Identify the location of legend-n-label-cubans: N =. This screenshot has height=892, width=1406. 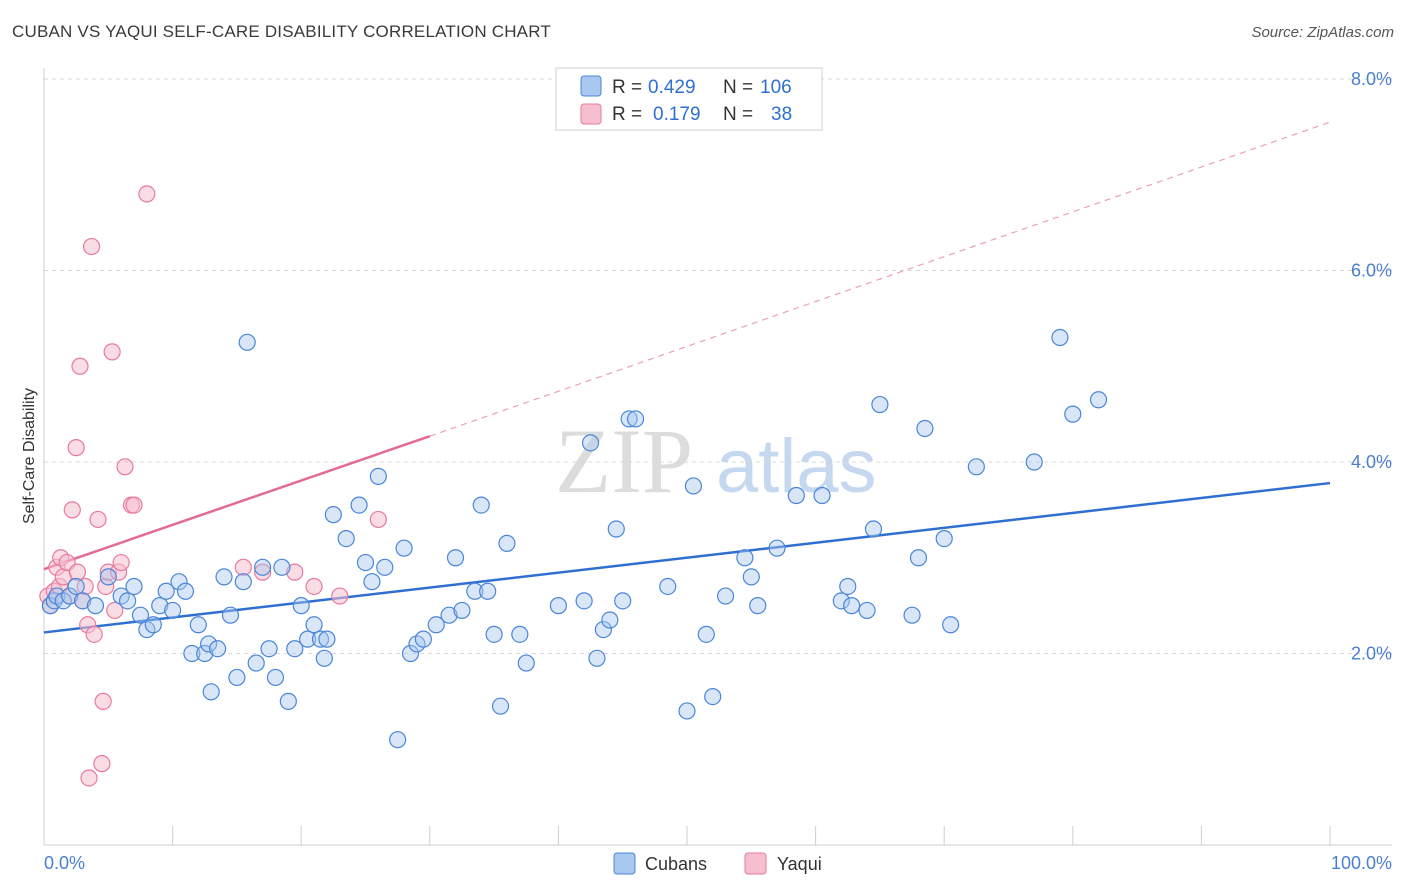
(738, 87).